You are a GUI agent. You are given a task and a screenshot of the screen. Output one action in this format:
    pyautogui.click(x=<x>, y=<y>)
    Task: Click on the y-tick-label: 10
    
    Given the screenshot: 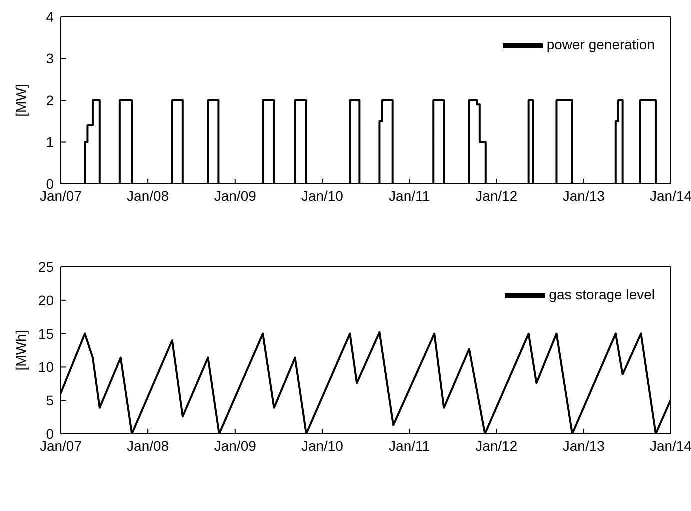 What is the action you would take?
    pyautogui.click(x=46, y=367)
    